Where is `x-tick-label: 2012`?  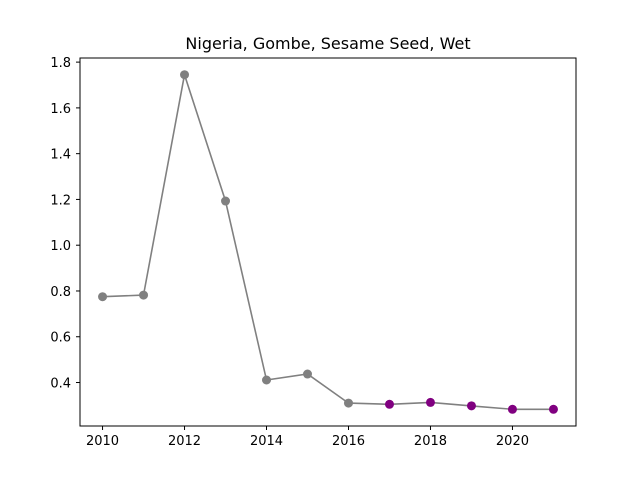 x-tick-label: 2012 is located at coordinates (184, 441).